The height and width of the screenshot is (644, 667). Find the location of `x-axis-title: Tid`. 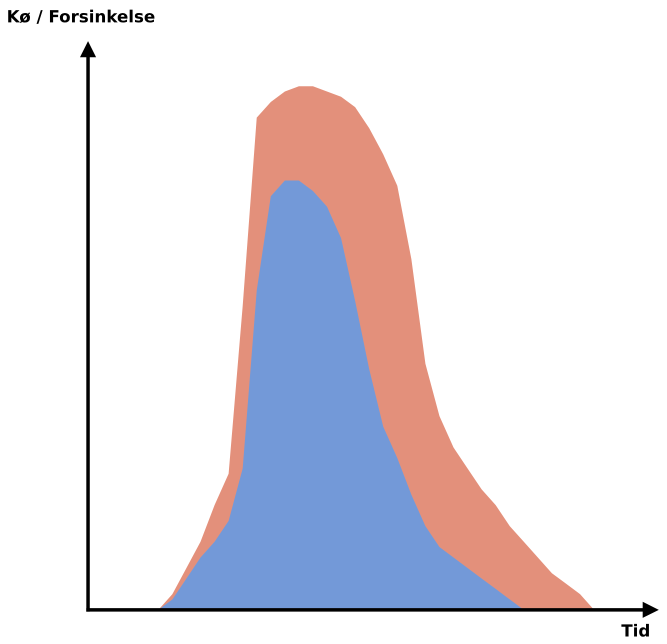

x-axis-title: Tid is located at coordinates (635, 630).